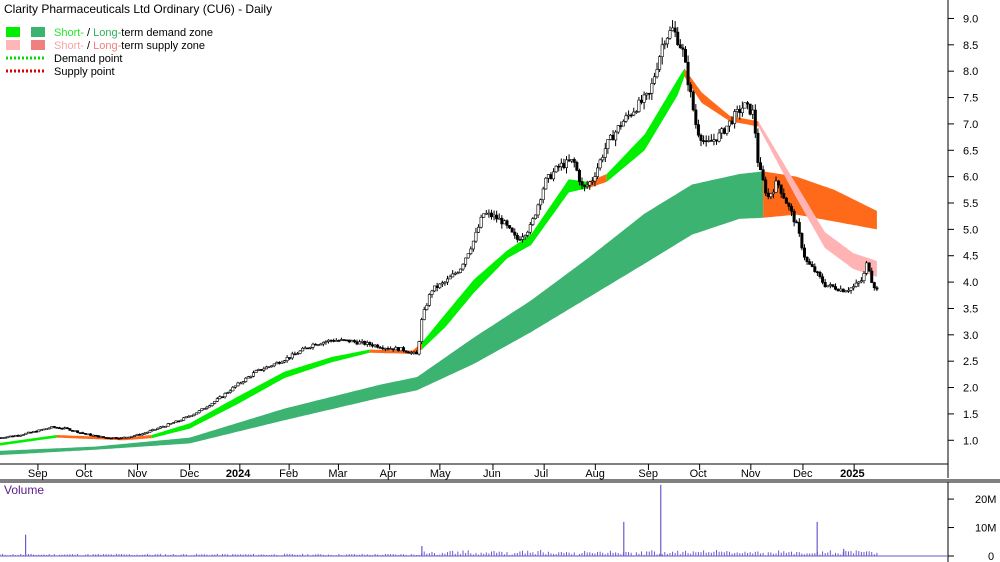 This screenshot has height=562, width=1000. What do you see at coordinates (83, 474) in the screenshot?
I see `time-tick-label: Oct` at bounding box center [83, 474].